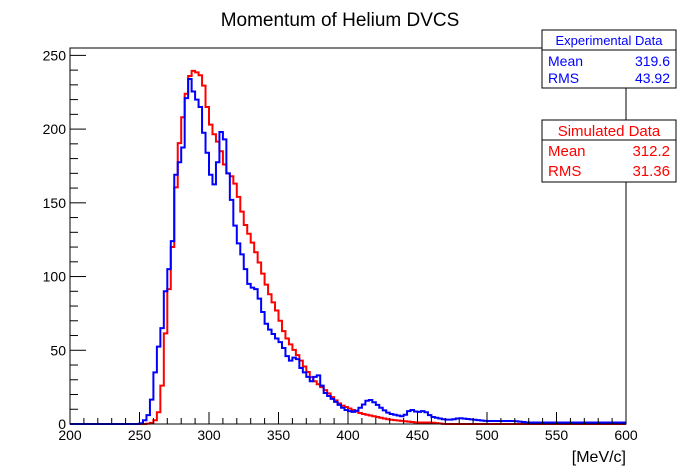 Image resolution: width=696 pixels, height=472 pixels. Describe the element at coordinates (565, 61) in the screenshot. I see `experimental-mean-label: Mean` at that location.